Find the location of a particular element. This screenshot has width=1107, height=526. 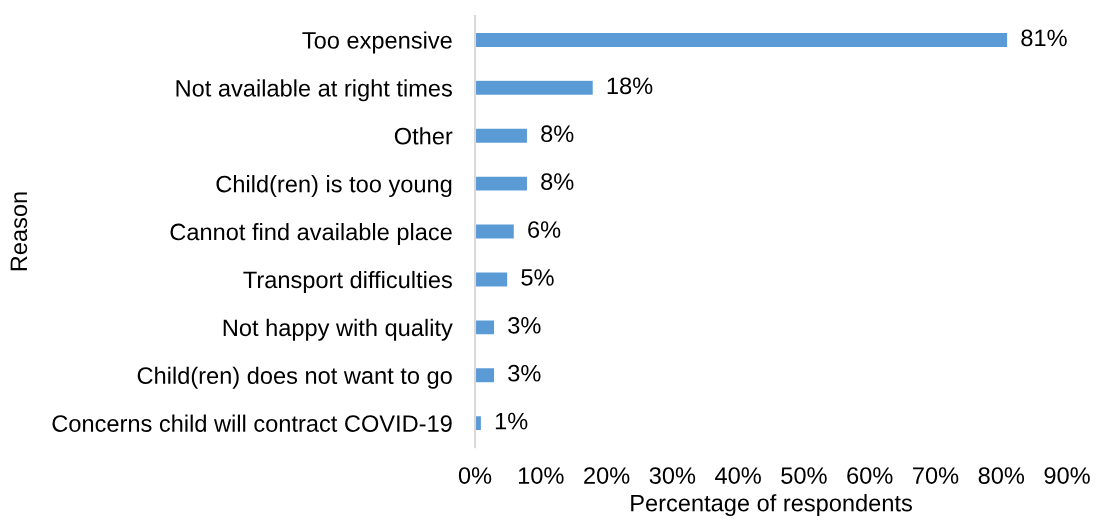

y-tick-label: Other is located at coordinates (423, 136).